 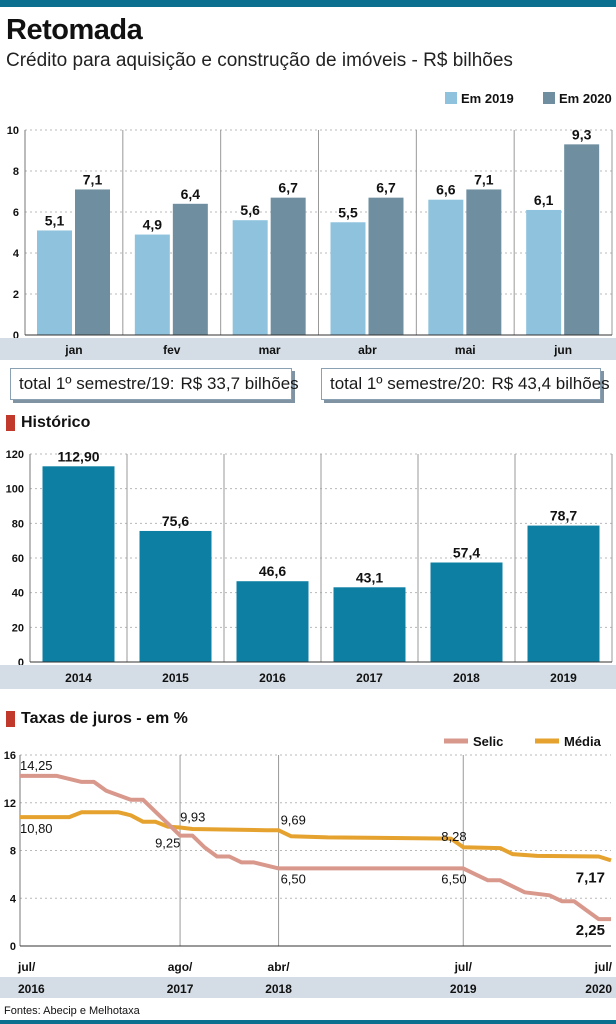 I want to click on bar-2019-mar, so click(x=250, y=277).